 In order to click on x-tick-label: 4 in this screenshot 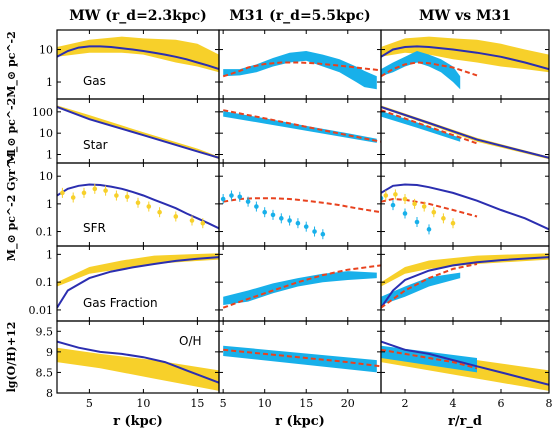, I will do `click(453, 403)`.